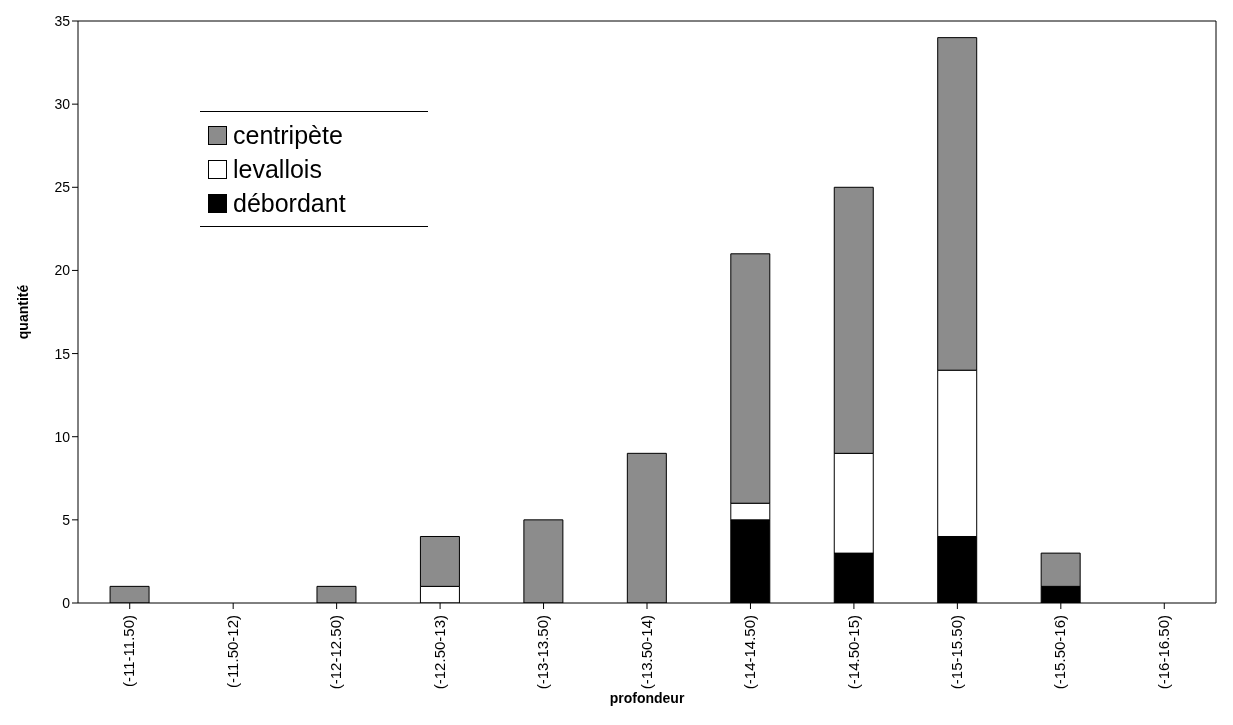 This screenshot has width=1233, height=725. Describe the element at coordinates (1060, 652) in the screenshot. I see `x-tick-label: (-15.50-16)` at that location.